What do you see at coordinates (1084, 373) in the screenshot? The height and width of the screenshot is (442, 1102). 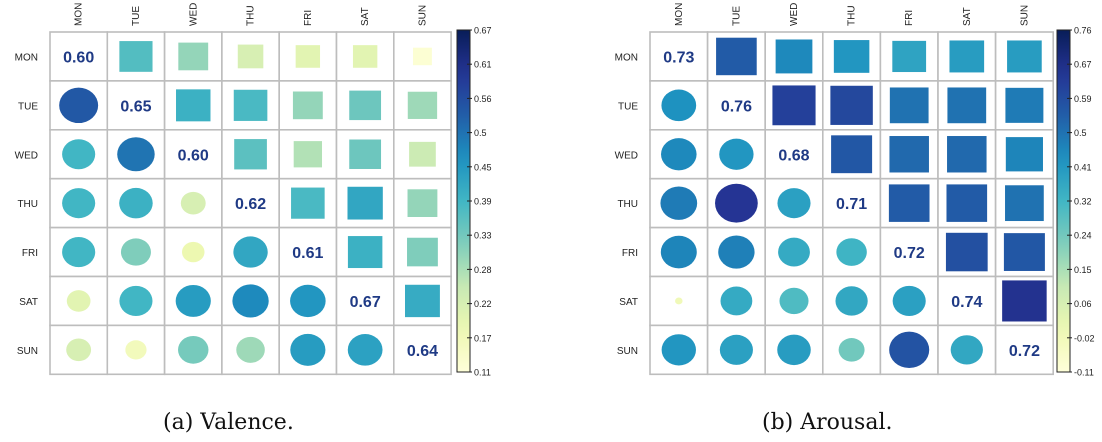 I see `arousal-colorbar-label: -0.11` at bounding box center [1084, 373].